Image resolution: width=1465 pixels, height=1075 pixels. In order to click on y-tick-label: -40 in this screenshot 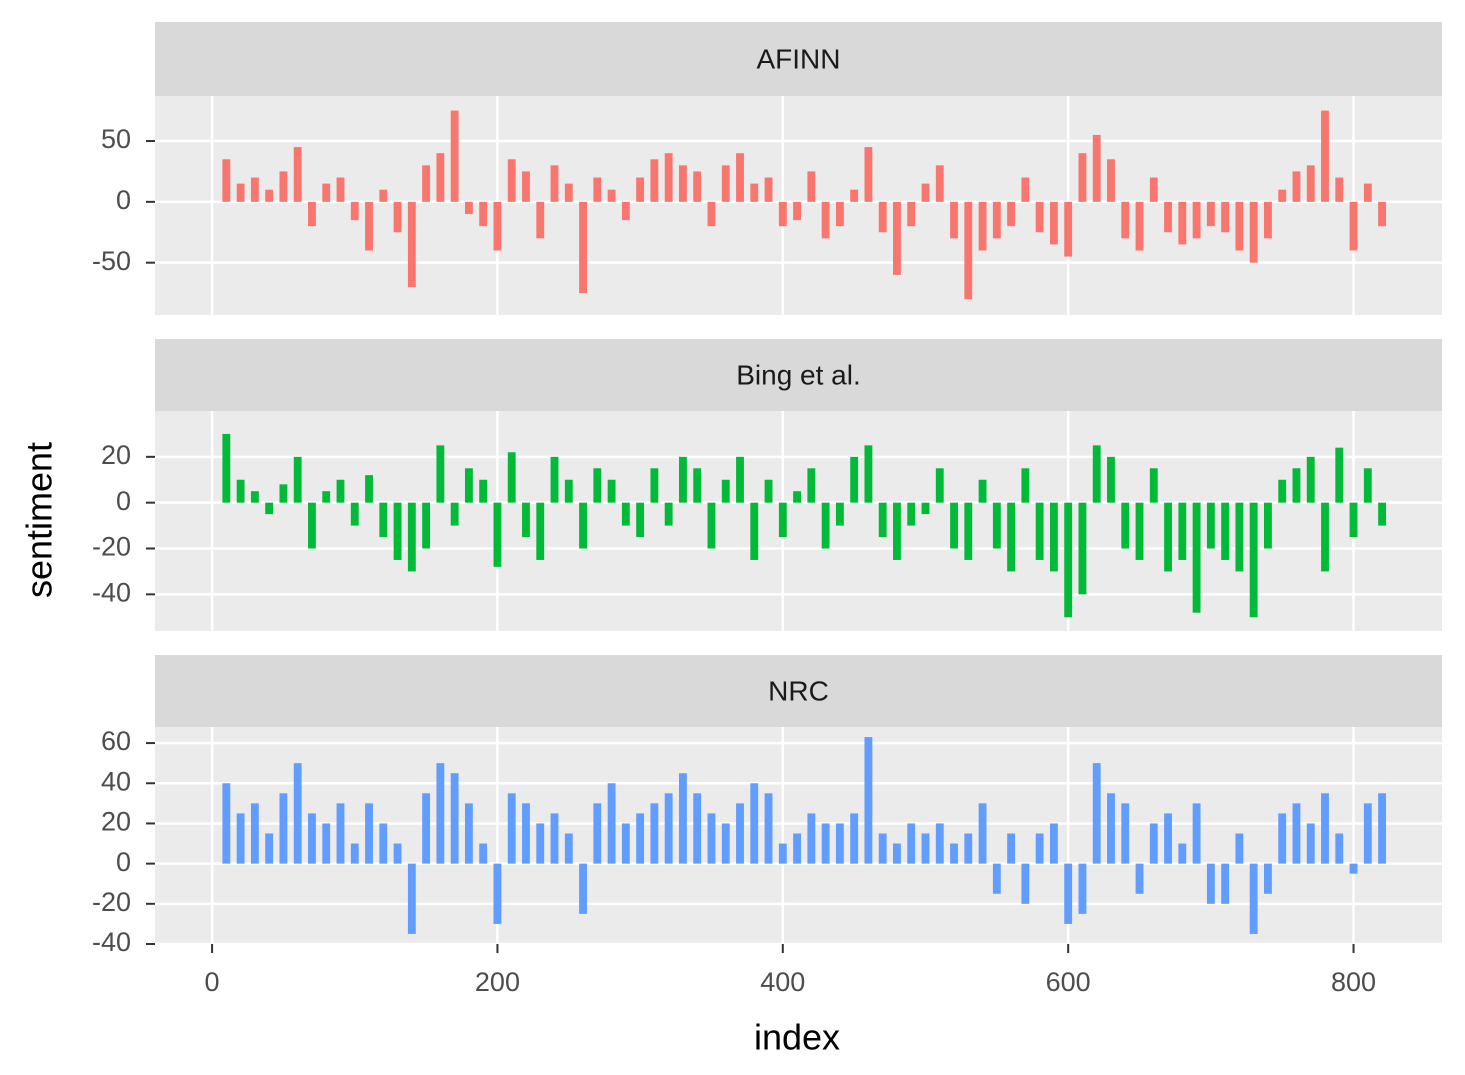, I will do `click(111, 592)`.